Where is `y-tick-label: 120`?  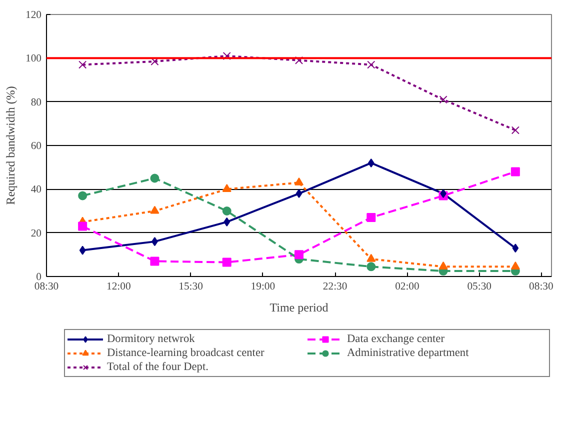
y-tick-label: 120 is located at coordinates (34, 15).